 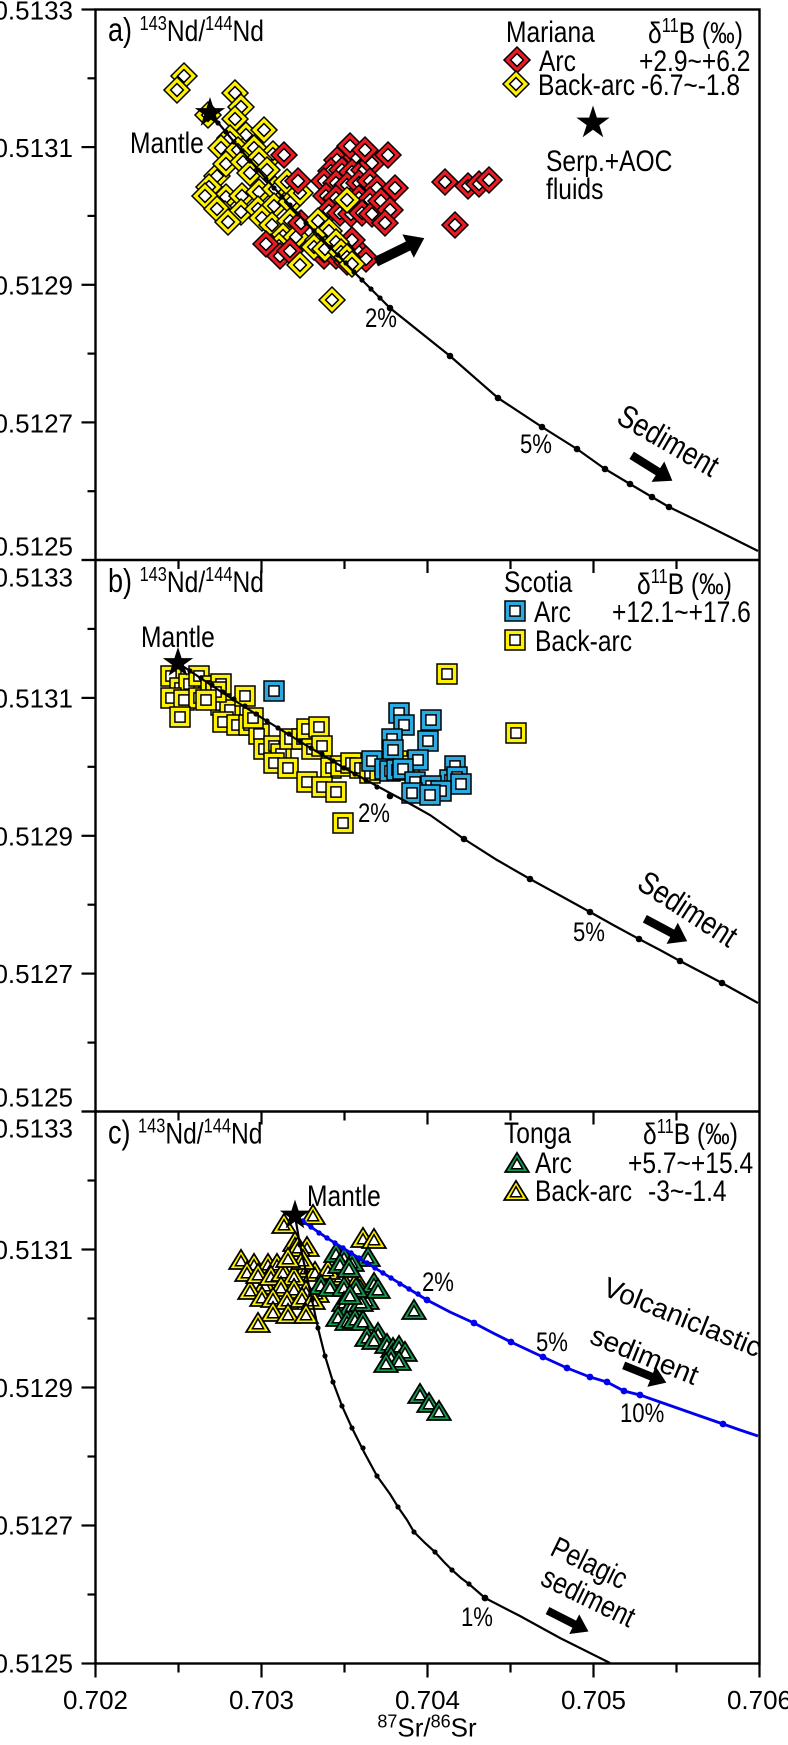 What do you see at coordinates (609, 161) in the screenshot?
I see `svg-text: Serp.+AOC` at bounding box center [609, 161].